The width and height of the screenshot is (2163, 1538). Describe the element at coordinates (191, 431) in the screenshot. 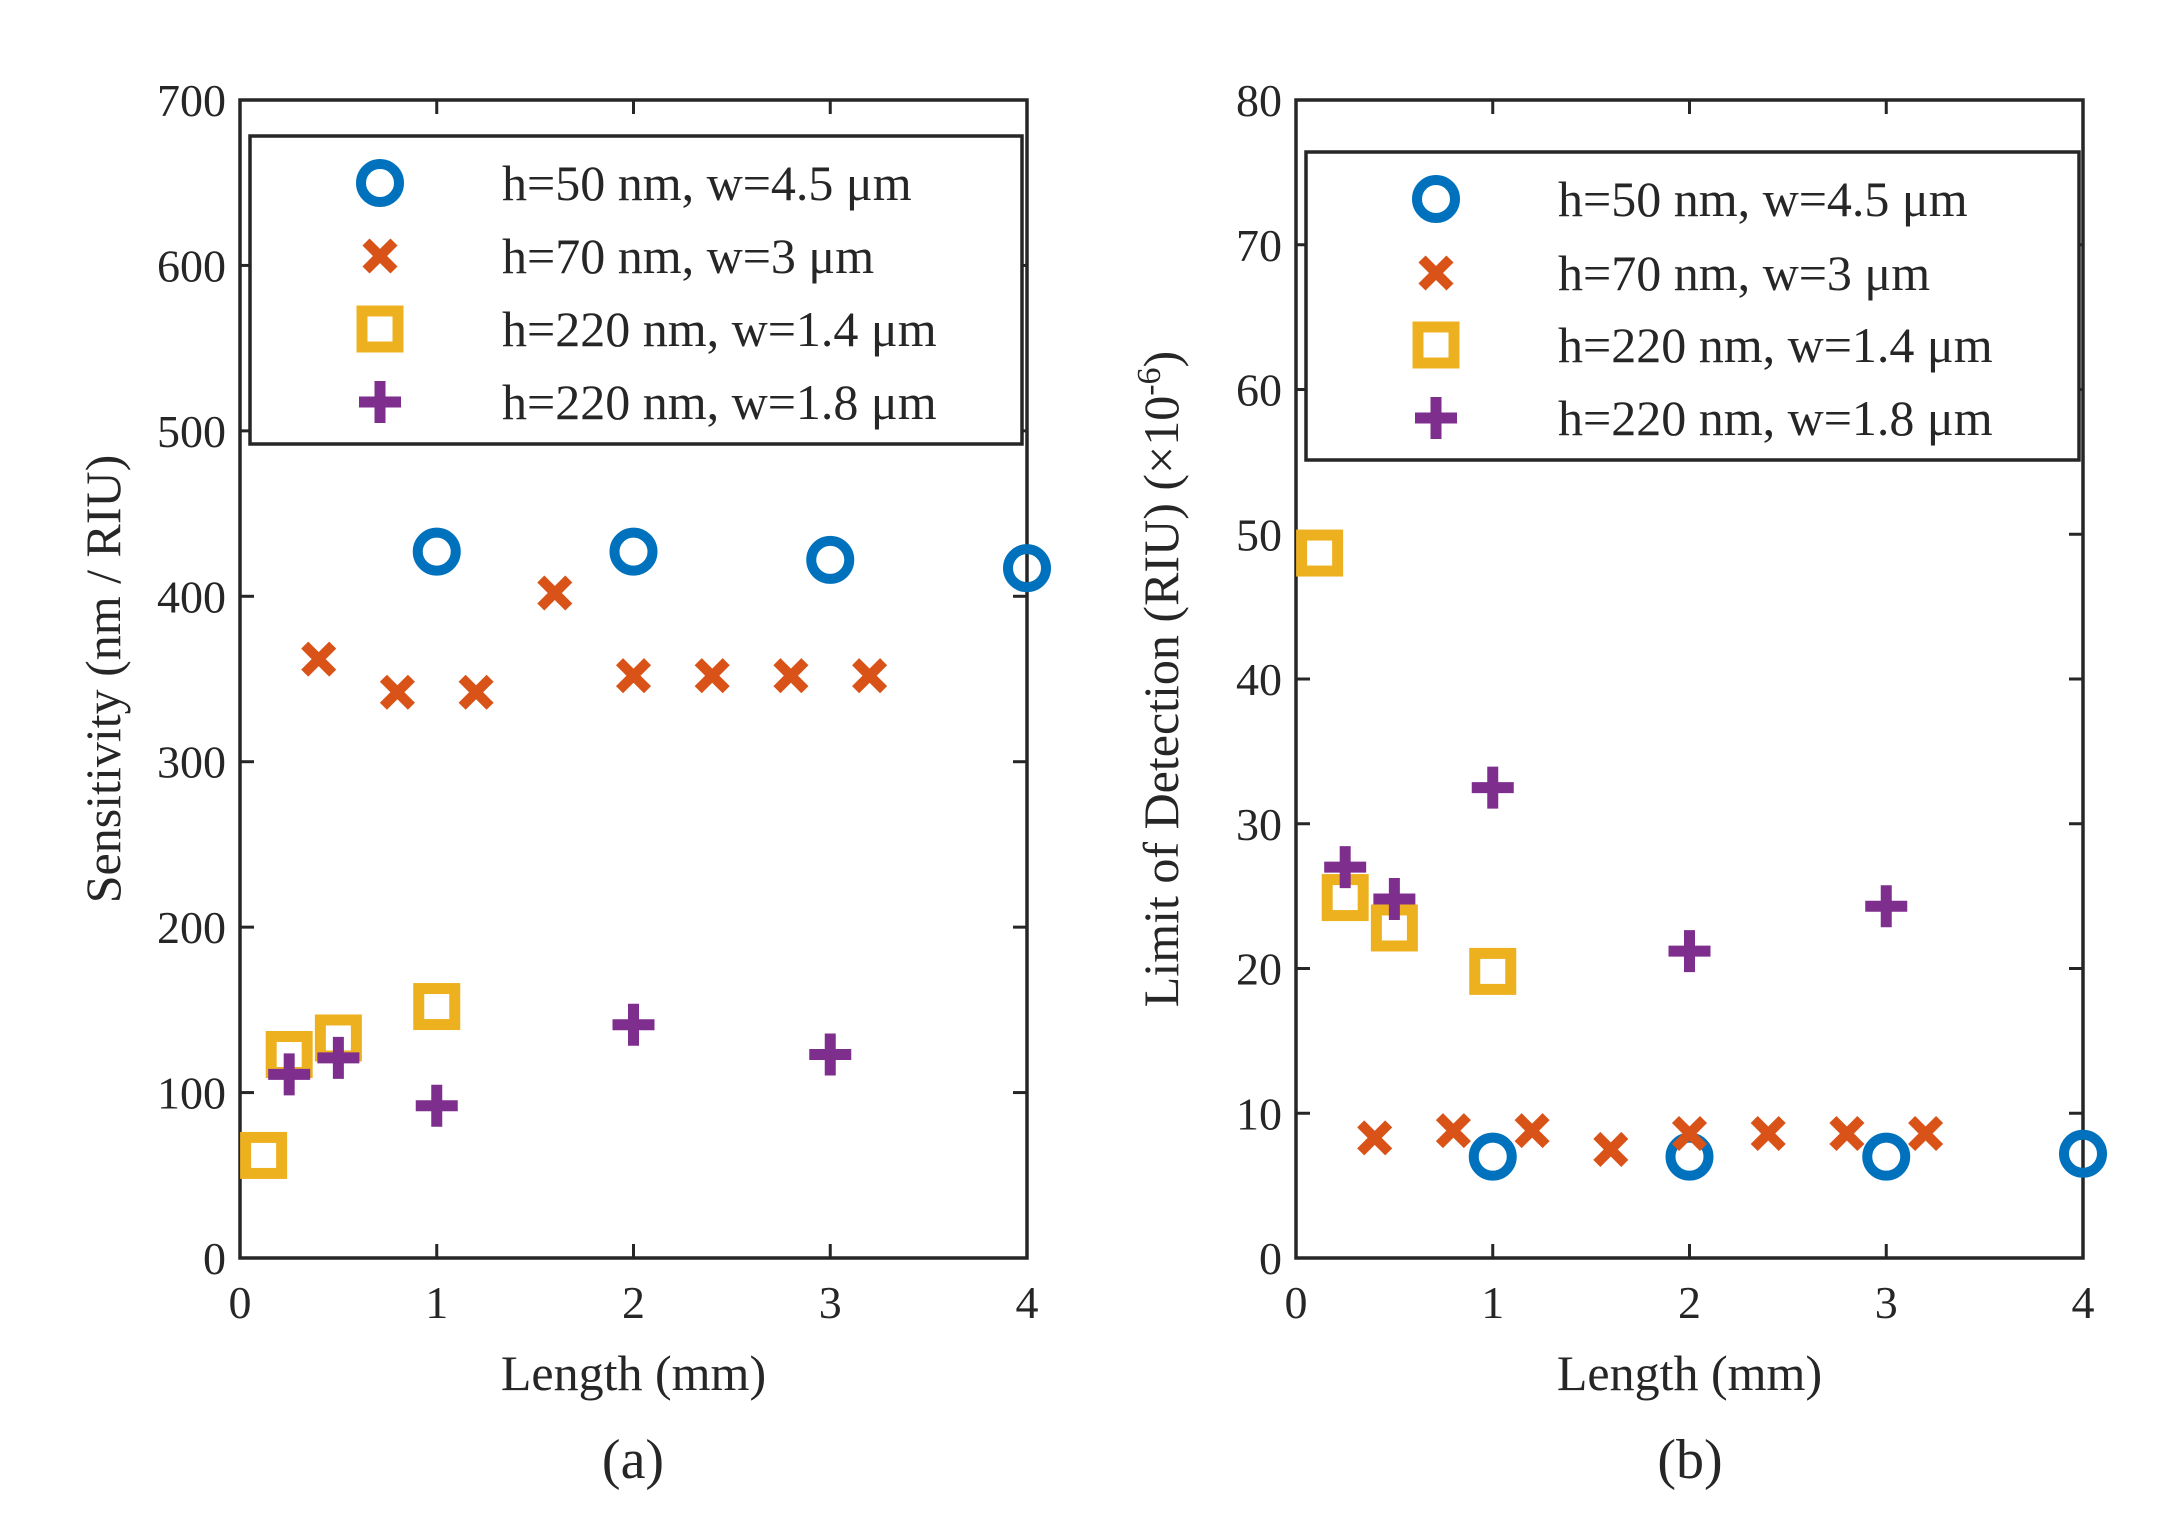

I see `y-tick-label: 500` at that location.